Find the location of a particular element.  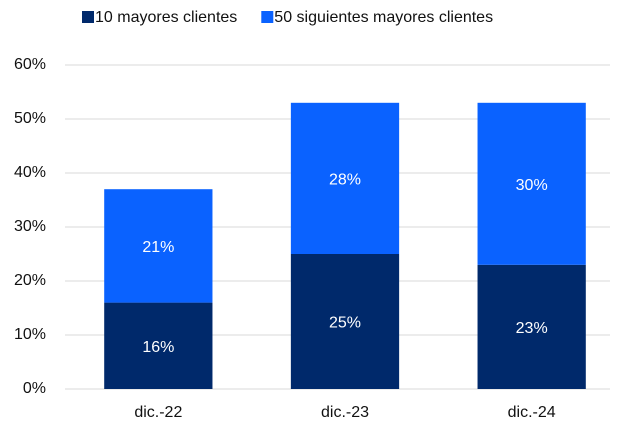

y-tick-label: 40% is located at coordinates (30, 172).